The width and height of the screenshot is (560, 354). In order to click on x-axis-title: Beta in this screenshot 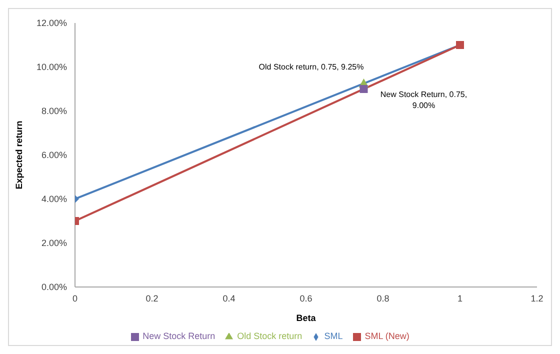, I will do `click(306, 318)`.